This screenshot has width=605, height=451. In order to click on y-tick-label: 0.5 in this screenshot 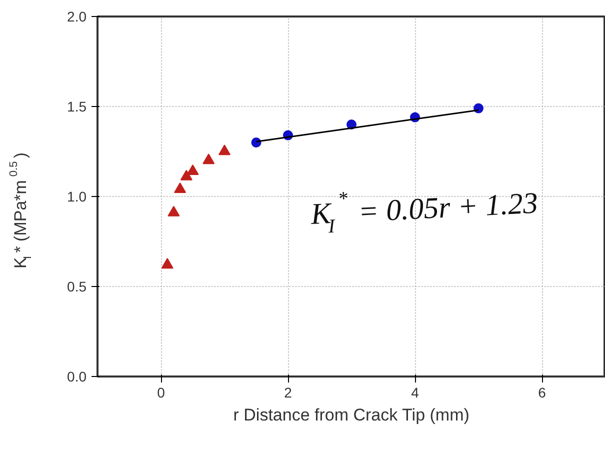, I will do `click(77, 286)`.